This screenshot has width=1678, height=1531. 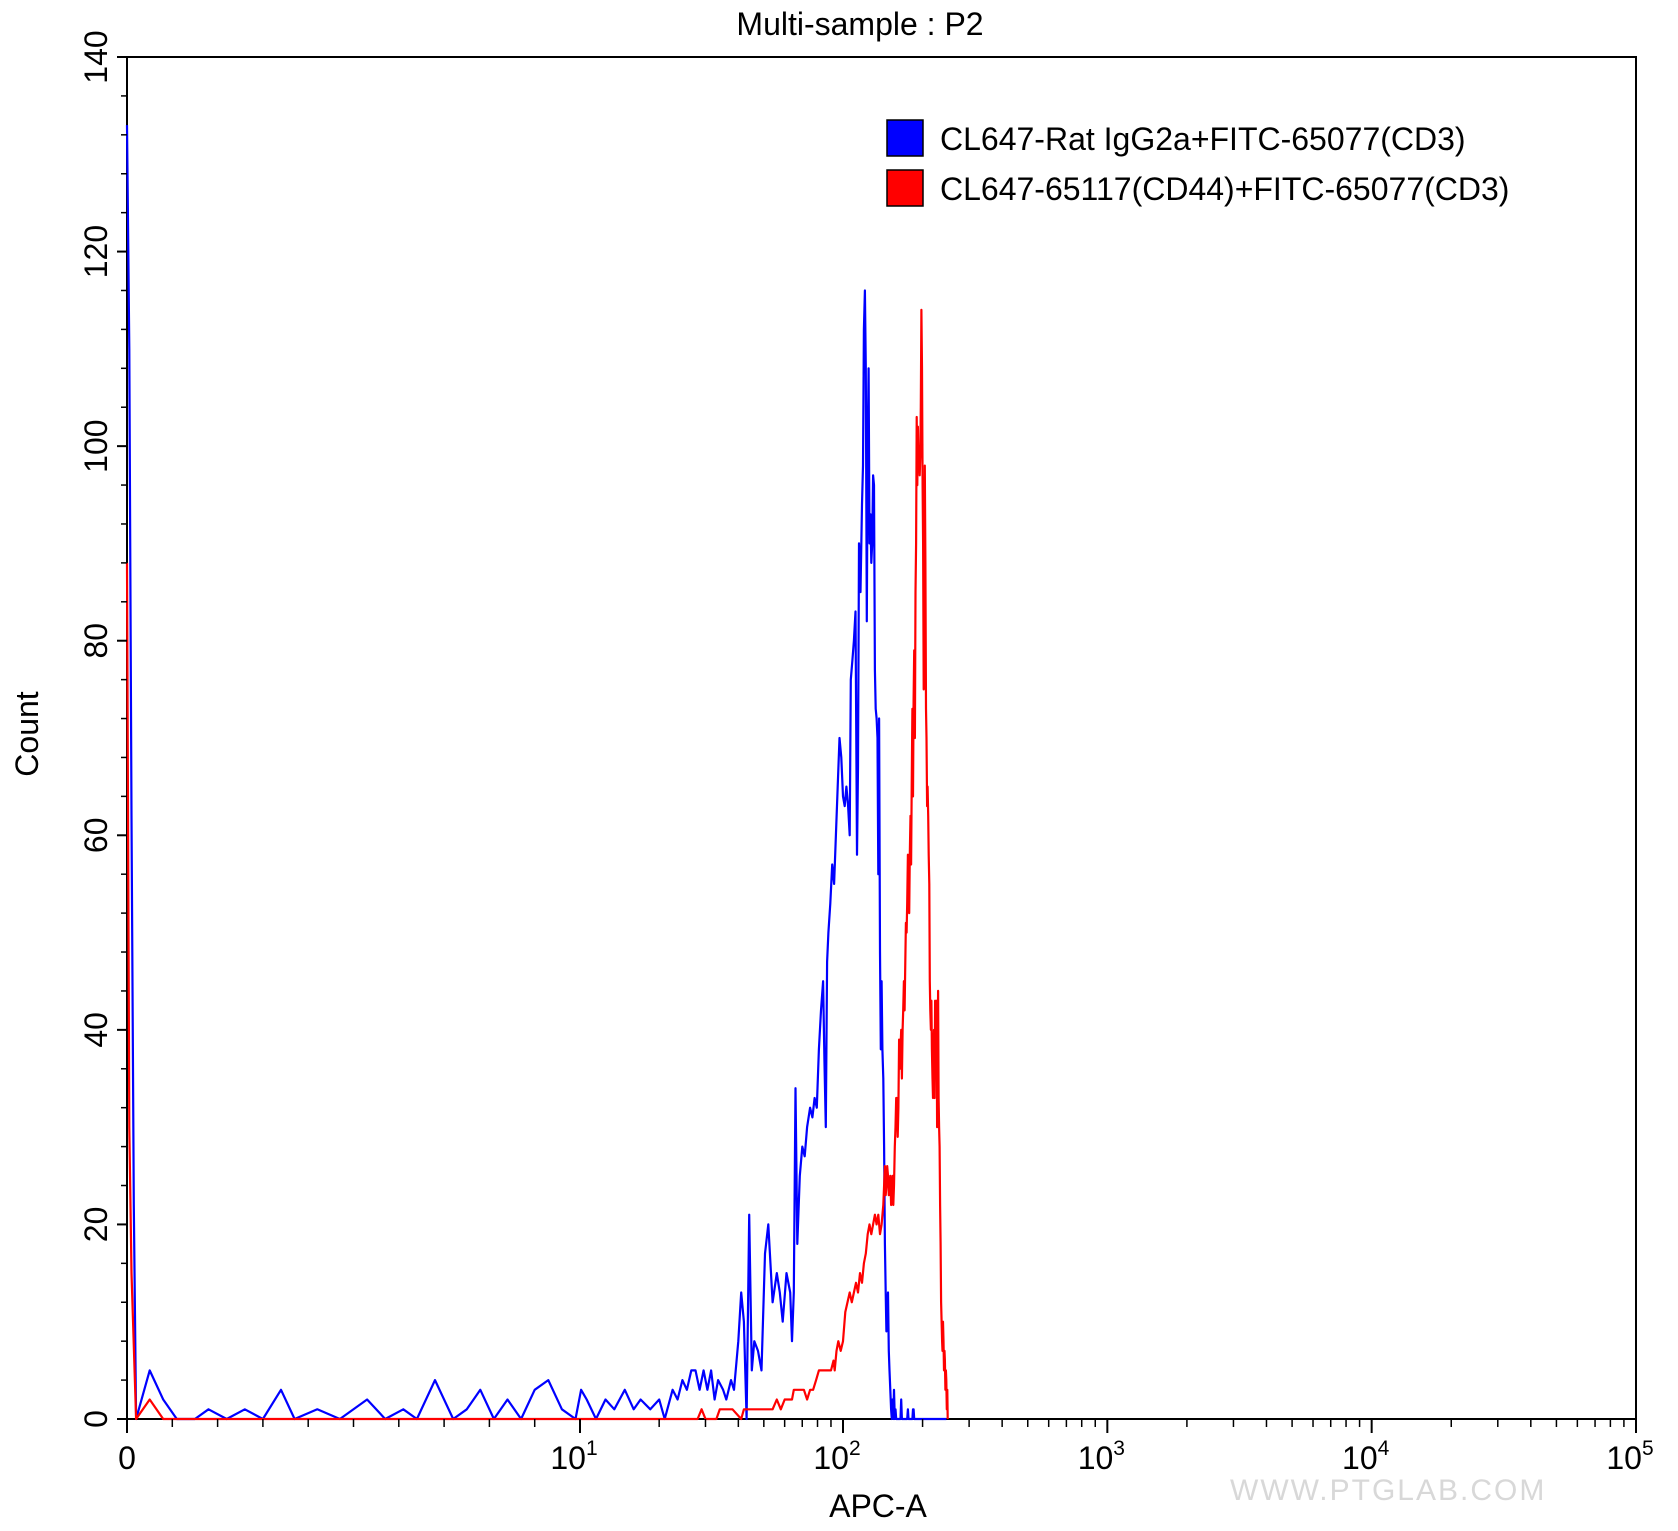 I want to click on y-tick-label: 20, so click(x=96, y=1225).